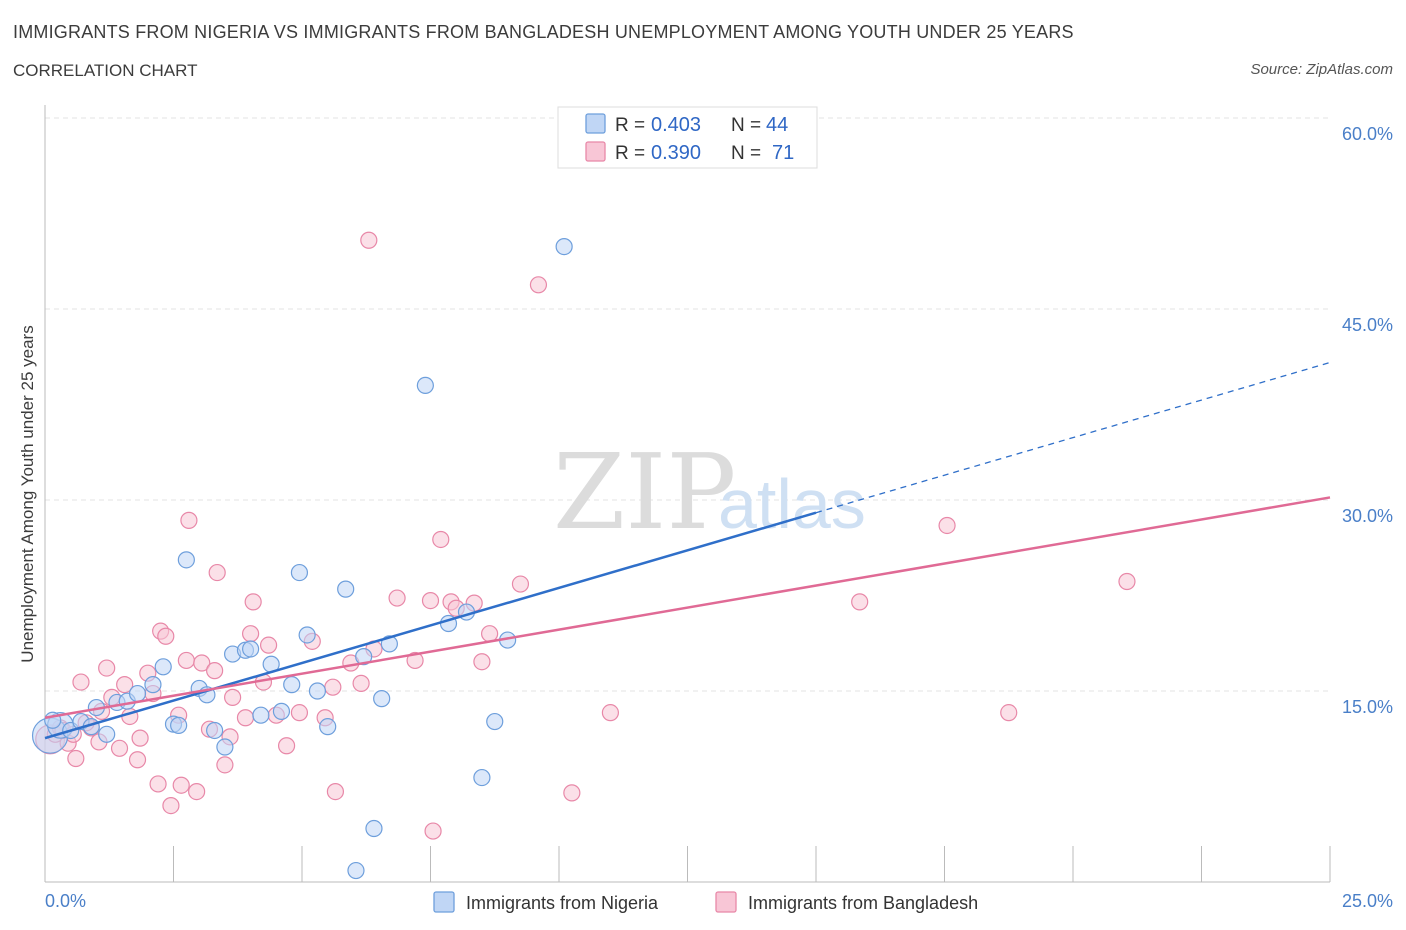 This screenshot has width=1406, height=930. I want to click on legend-r-label-bangladesh: R =, so click(630, 153).